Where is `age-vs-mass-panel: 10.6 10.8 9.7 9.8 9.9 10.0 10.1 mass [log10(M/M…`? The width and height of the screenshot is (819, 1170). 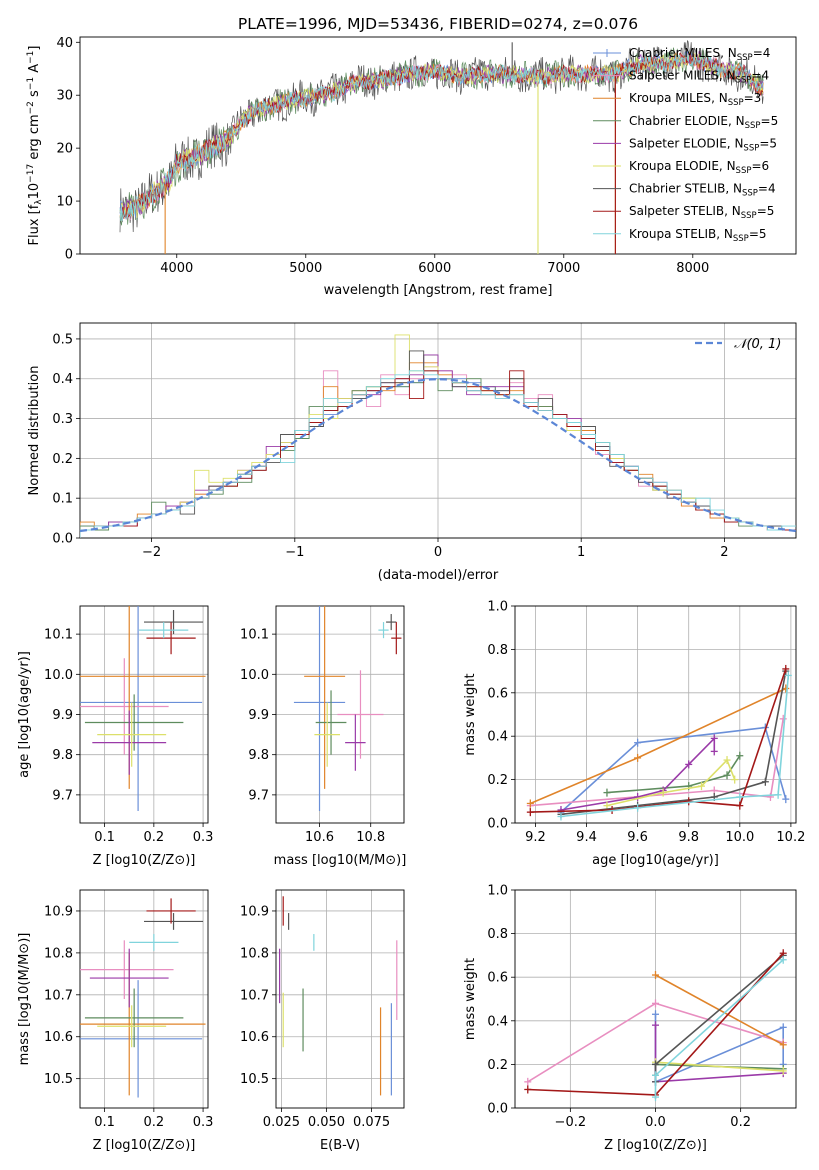
age-vs-mass-panel: 10.6 10.8 9.7 9.8 9.9 10.0 10.1 mass [log10(M/M… is located at coordinates (323, 736).